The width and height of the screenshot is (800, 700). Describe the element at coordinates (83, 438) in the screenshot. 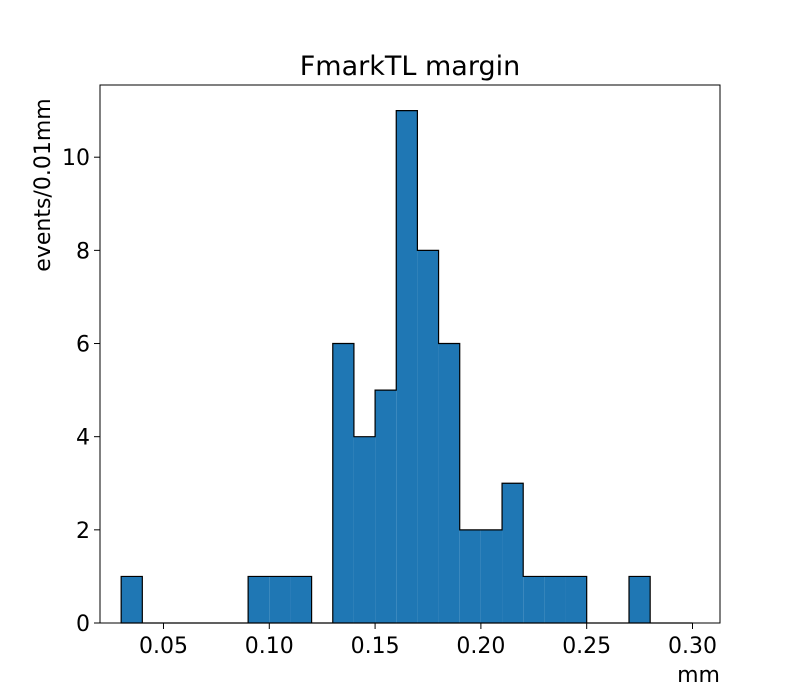

I see `y-tick-label: 4` at that location.